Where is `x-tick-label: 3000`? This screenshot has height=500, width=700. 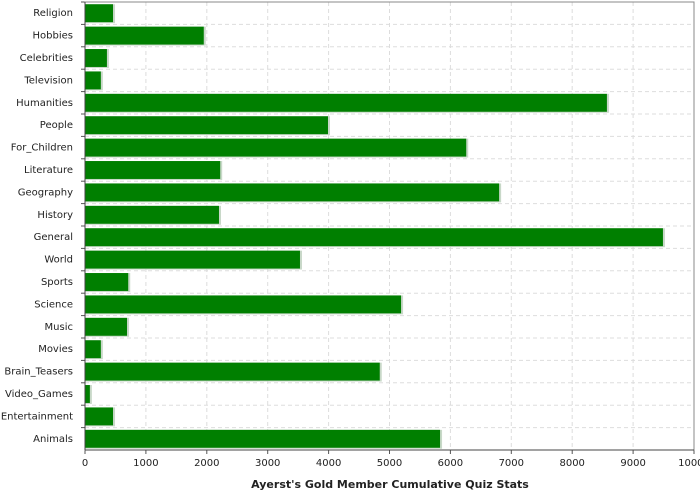
x-tick-label: 3000 is located at coordinates (267, 463).